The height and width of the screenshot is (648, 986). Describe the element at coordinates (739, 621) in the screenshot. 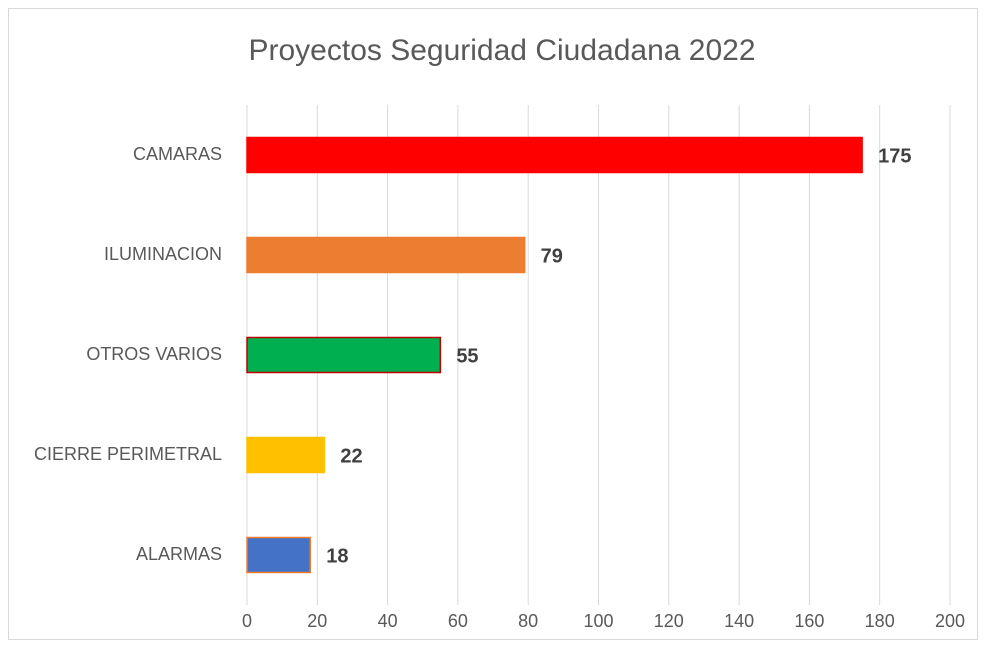

I see `x-tick-label: 140` at that location.